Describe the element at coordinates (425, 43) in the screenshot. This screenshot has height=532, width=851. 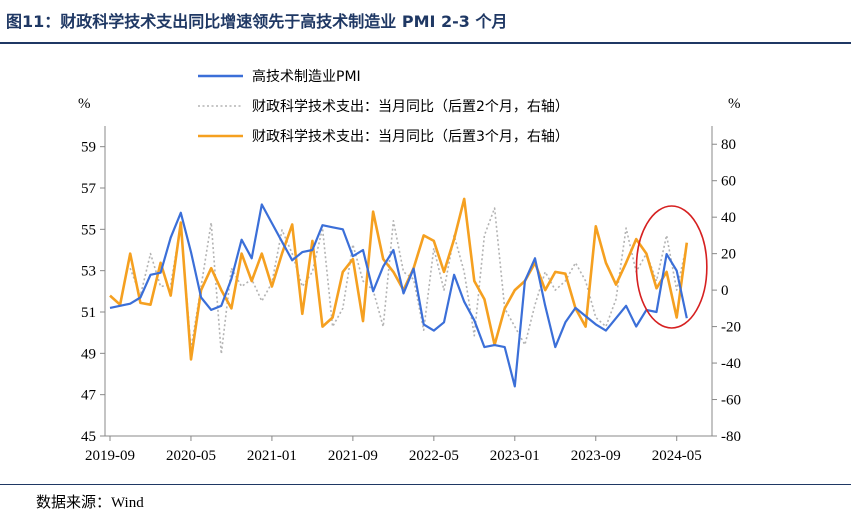
I see `title-rule` at that location.